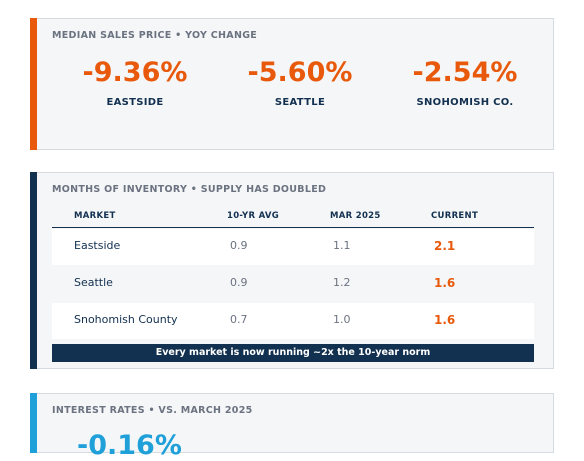  Describe the element at coordinates (239, 319) in the screenshot. I see `cell-10yr-avg: 0.7` at that location.